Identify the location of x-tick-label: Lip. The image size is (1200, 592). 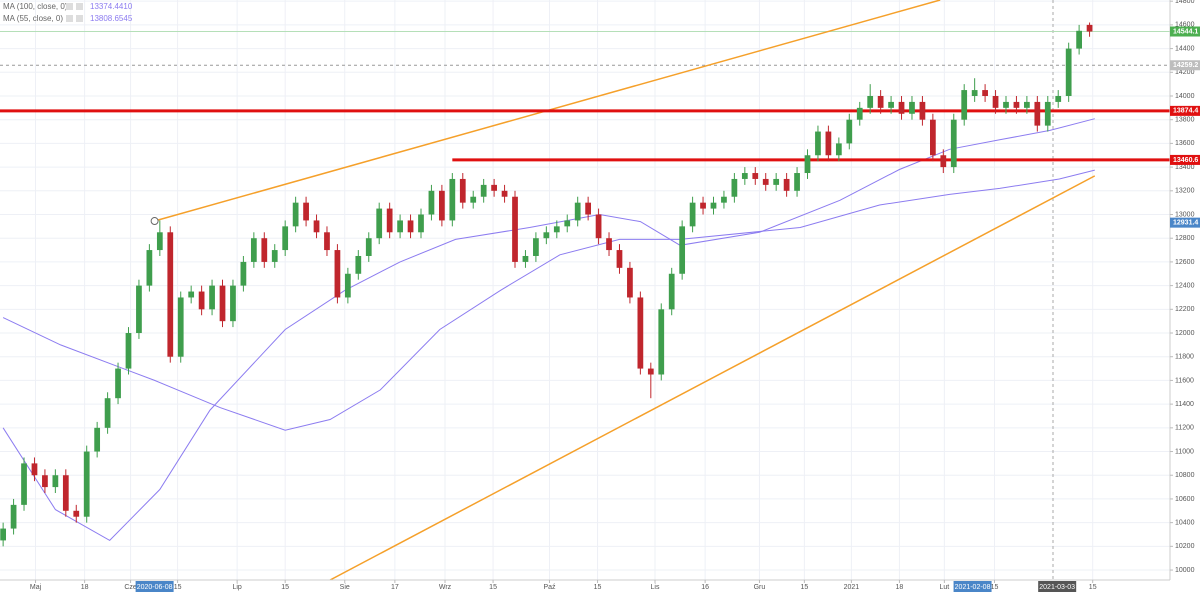
(236, 587).